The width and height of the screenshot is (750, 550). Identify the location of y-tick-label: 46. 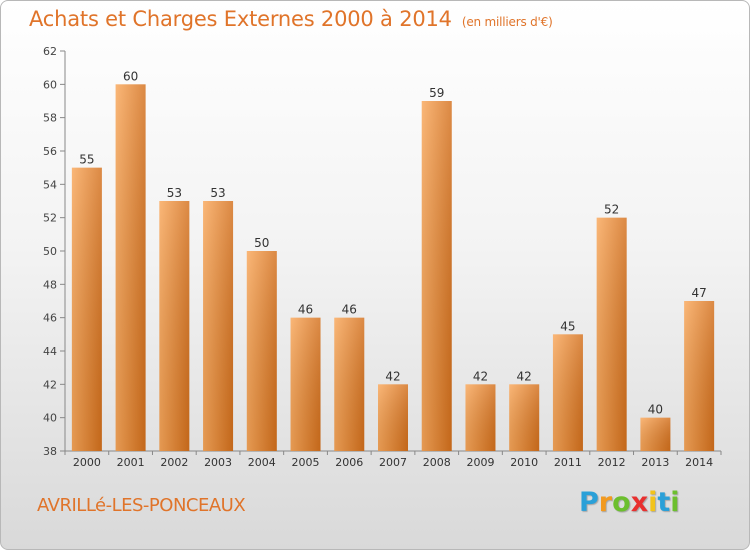
(50, 318).